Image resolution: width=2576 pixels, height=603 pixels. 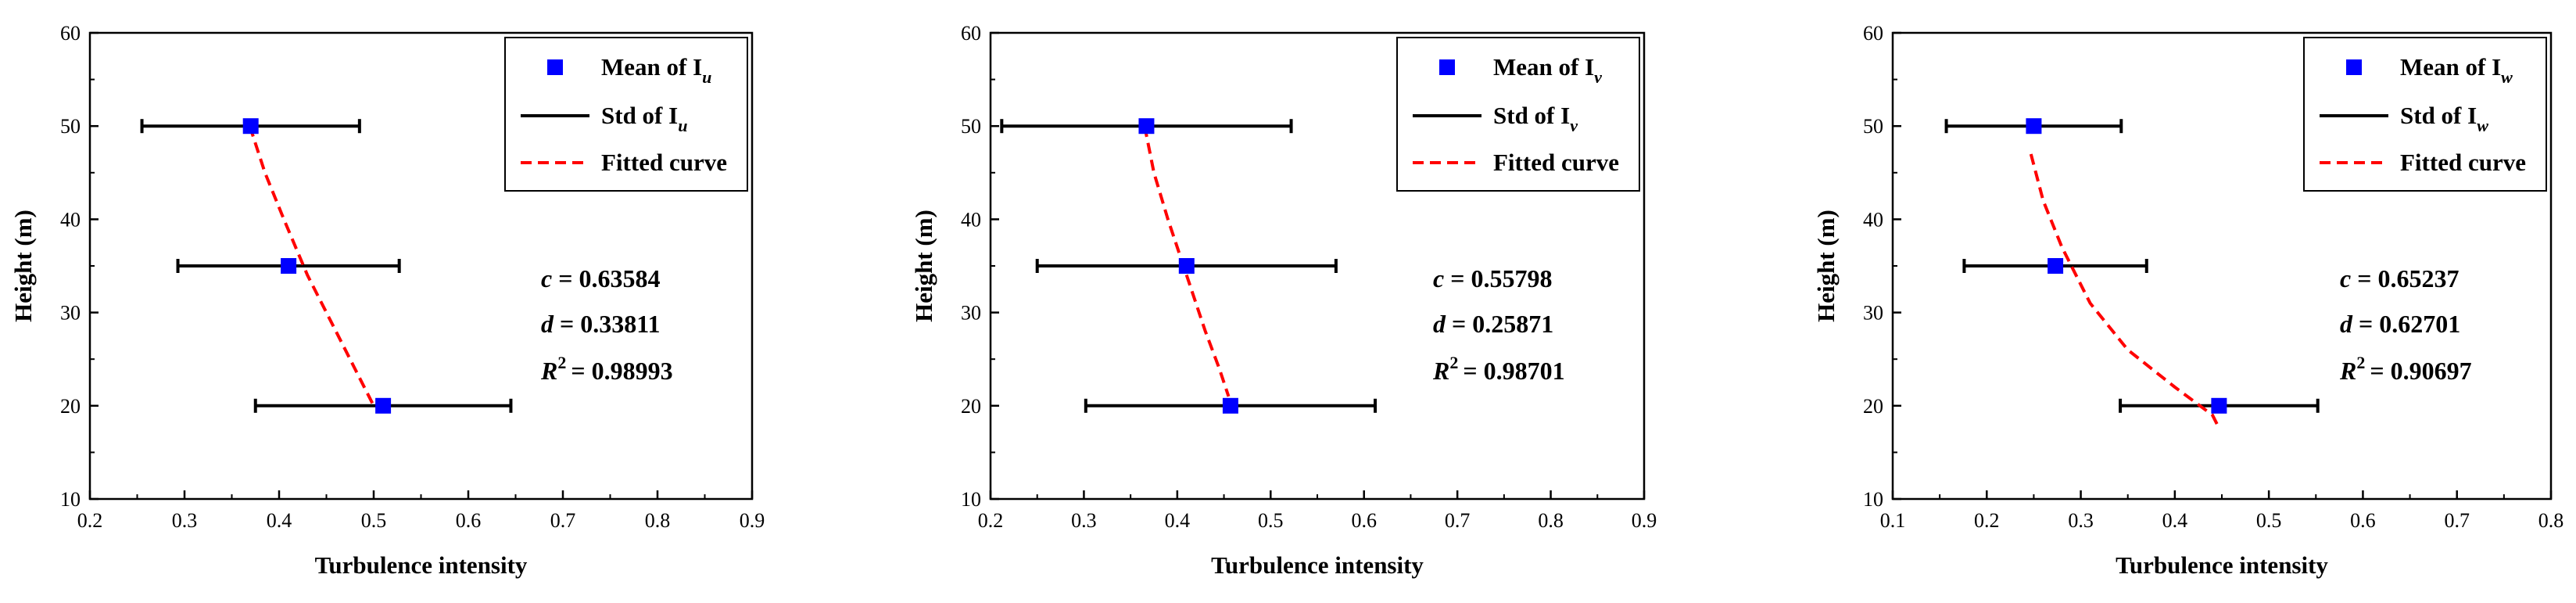 What do you see at coordinates (2399, 278) in the screenshot?
I see `stat-c: c = 0.65237` at bounding box center [2399, 278].